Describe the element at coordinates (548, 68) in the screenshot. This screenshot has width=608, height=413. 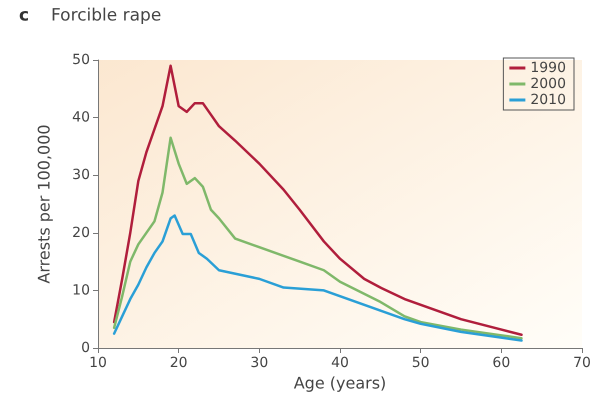
I see `legend-label: 1990` at that location.